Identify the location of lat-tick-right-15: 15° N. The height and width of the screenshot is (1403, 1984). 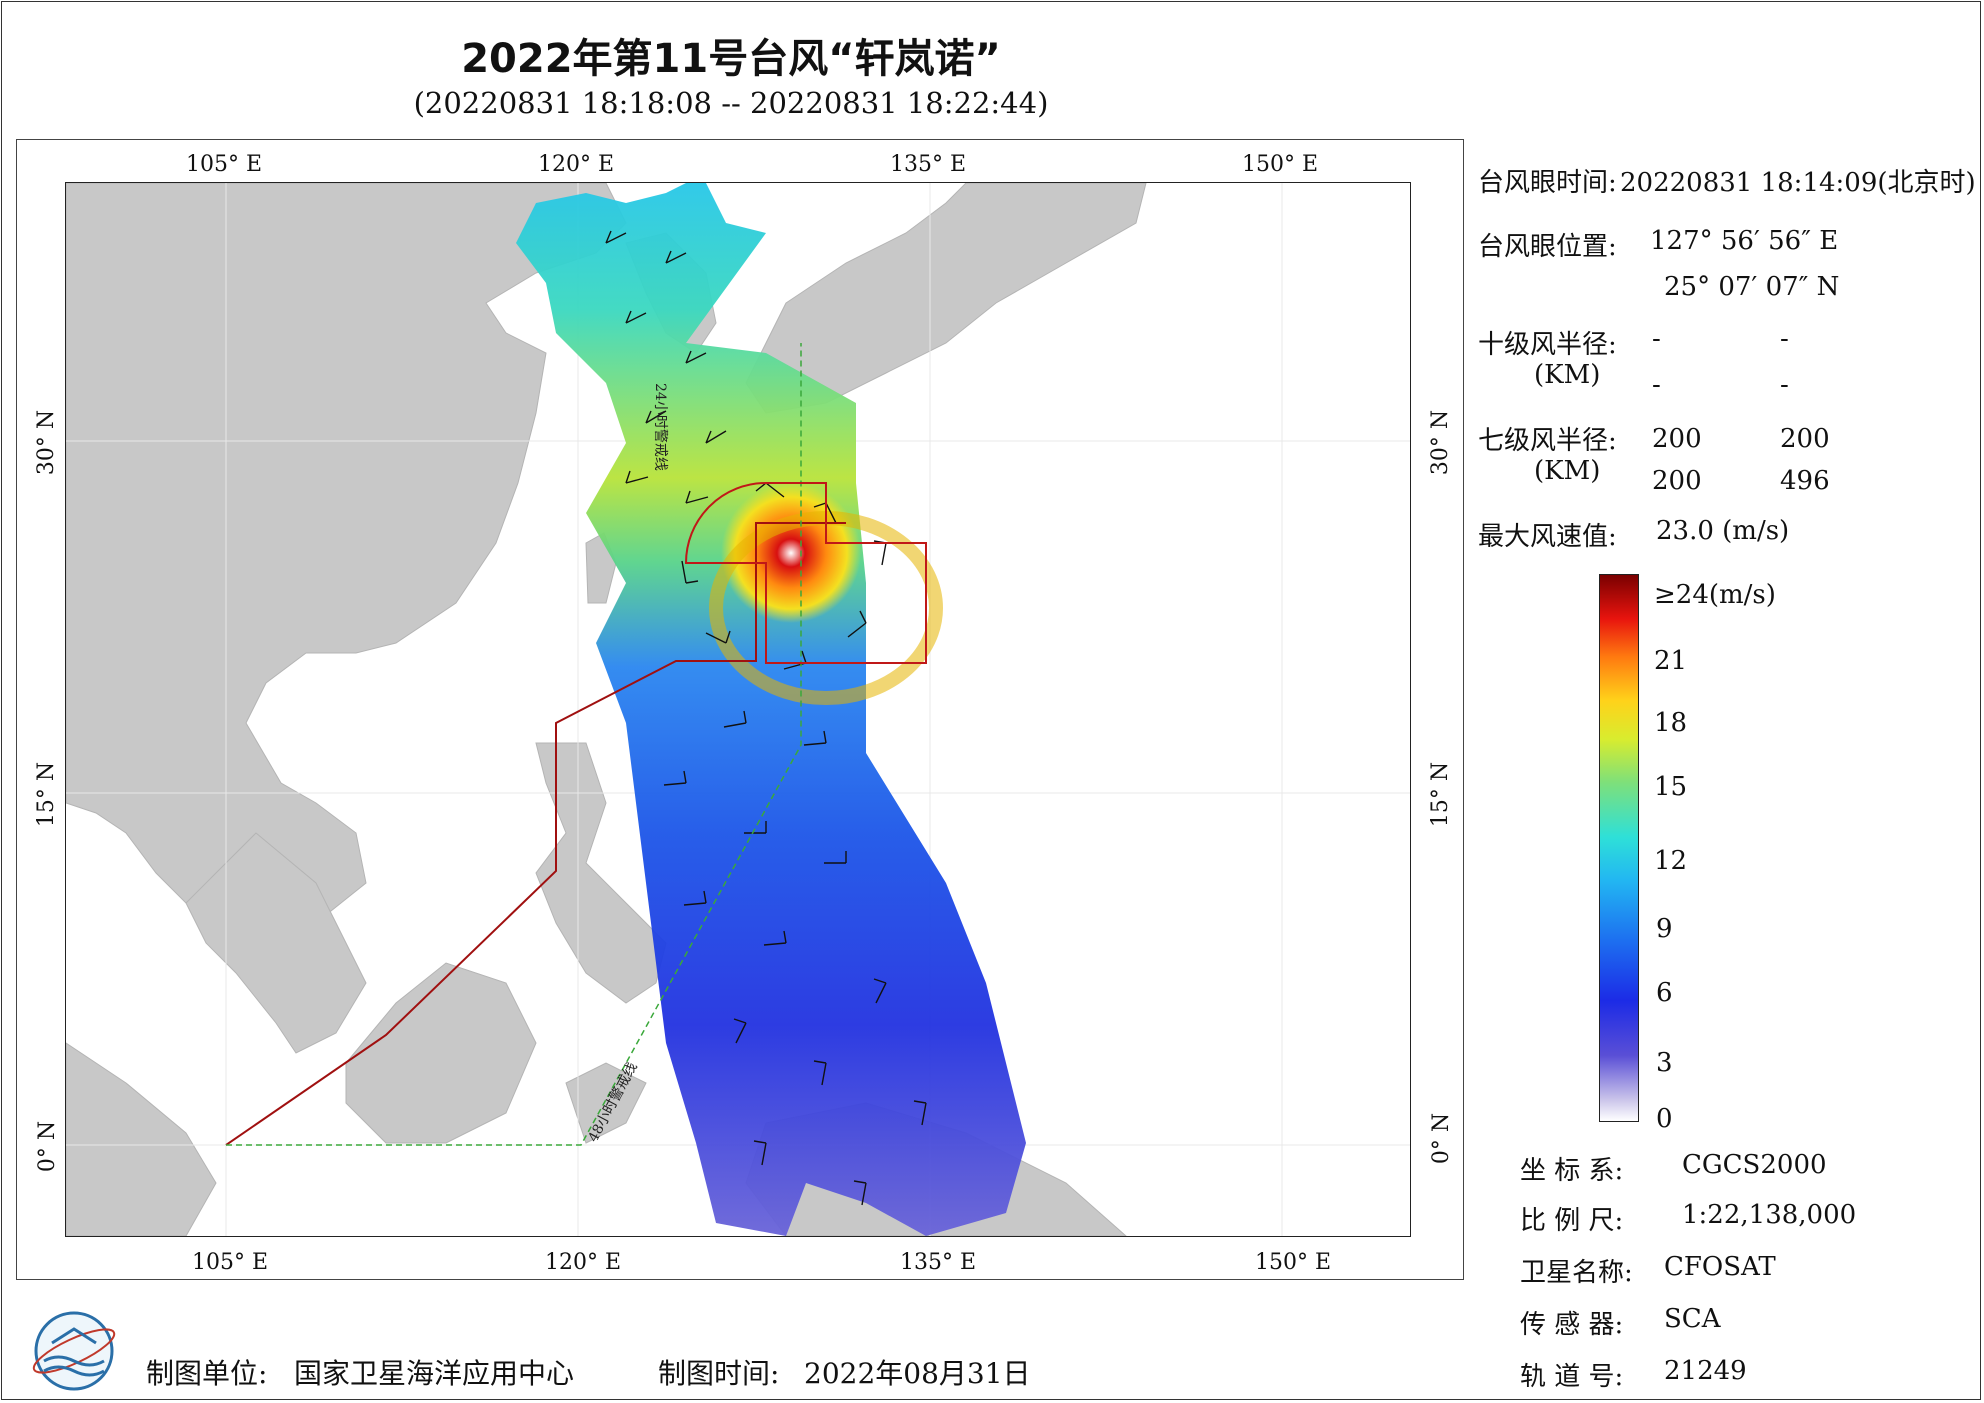
(1441, 794).